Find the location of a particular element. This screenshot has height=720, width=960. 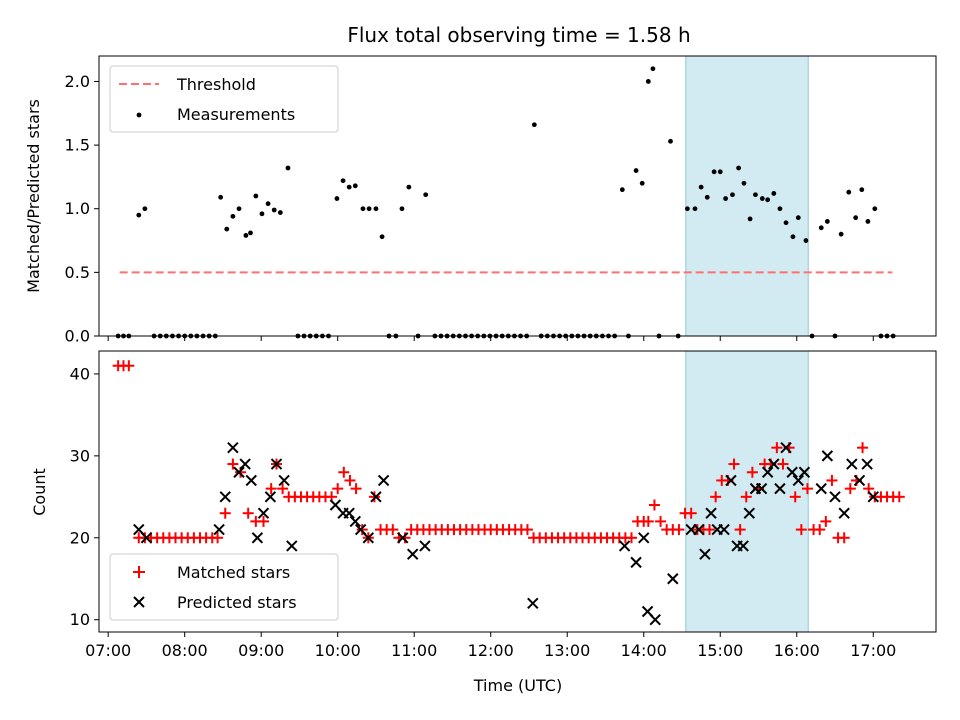

y-tick-label: 0.5 is located at coordinates (77, 272).